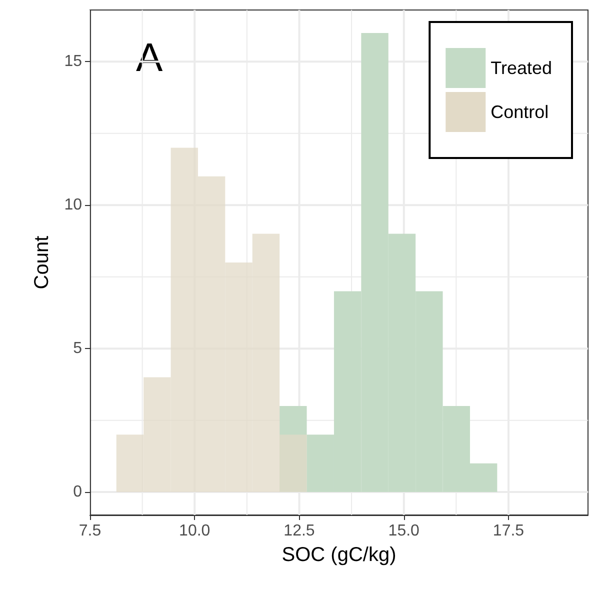  Describe the element at coordinates (77, 492) in the screenshot. I see `y-tick-label: 0` at that location.